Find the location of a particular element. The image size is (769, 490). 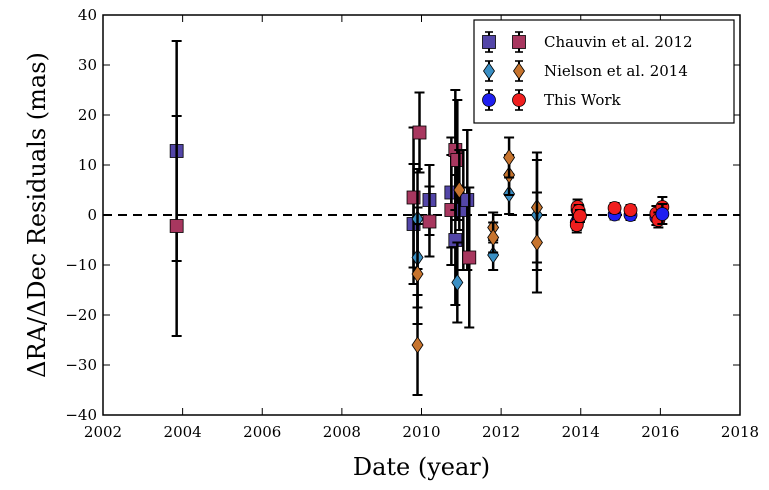

y-tick-label: 10 is located at coordinates (87, 165).